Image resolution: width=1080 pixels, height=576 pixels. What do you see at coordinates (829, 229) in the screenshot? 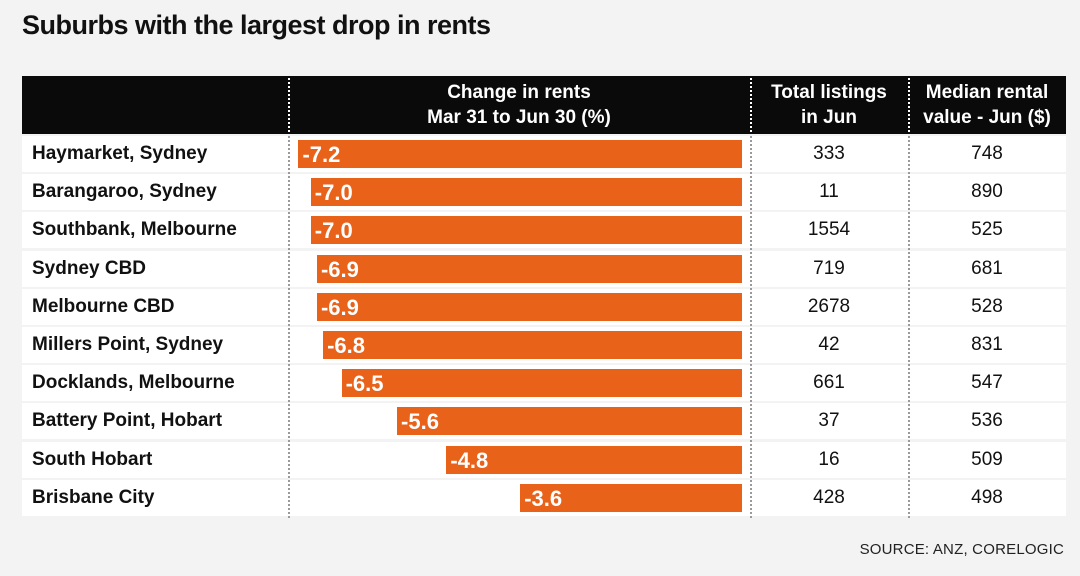
I see `total-listings-value: 1554` at bounding box center [829, 229].